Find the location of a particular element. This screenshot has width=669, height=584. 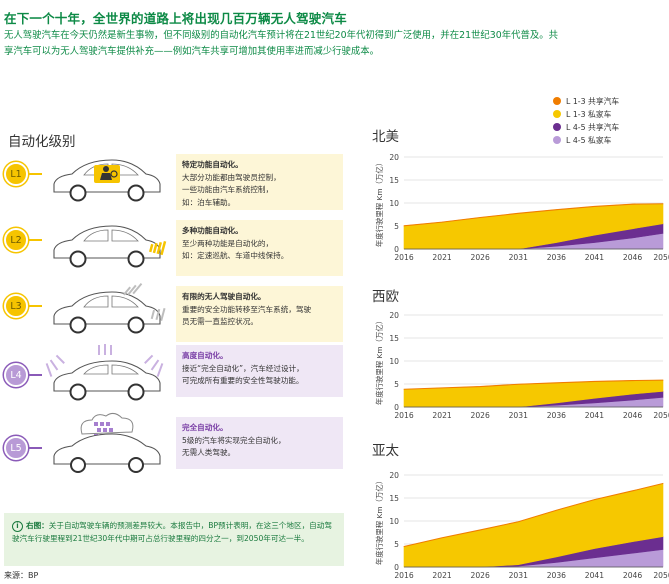

level-line: 员无需一直监控状况。 is located at coordinates (220, 322).